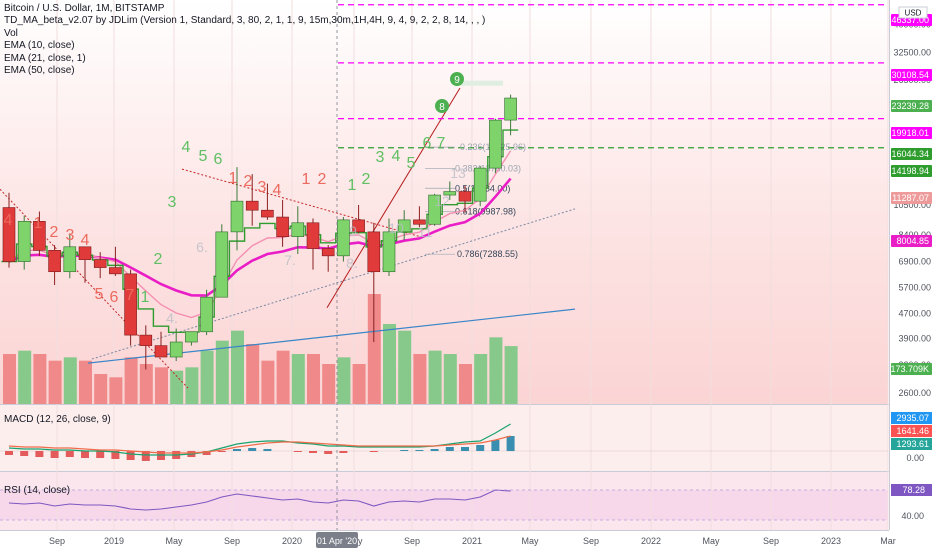  I want to click on projection-box, so click(479, 83).